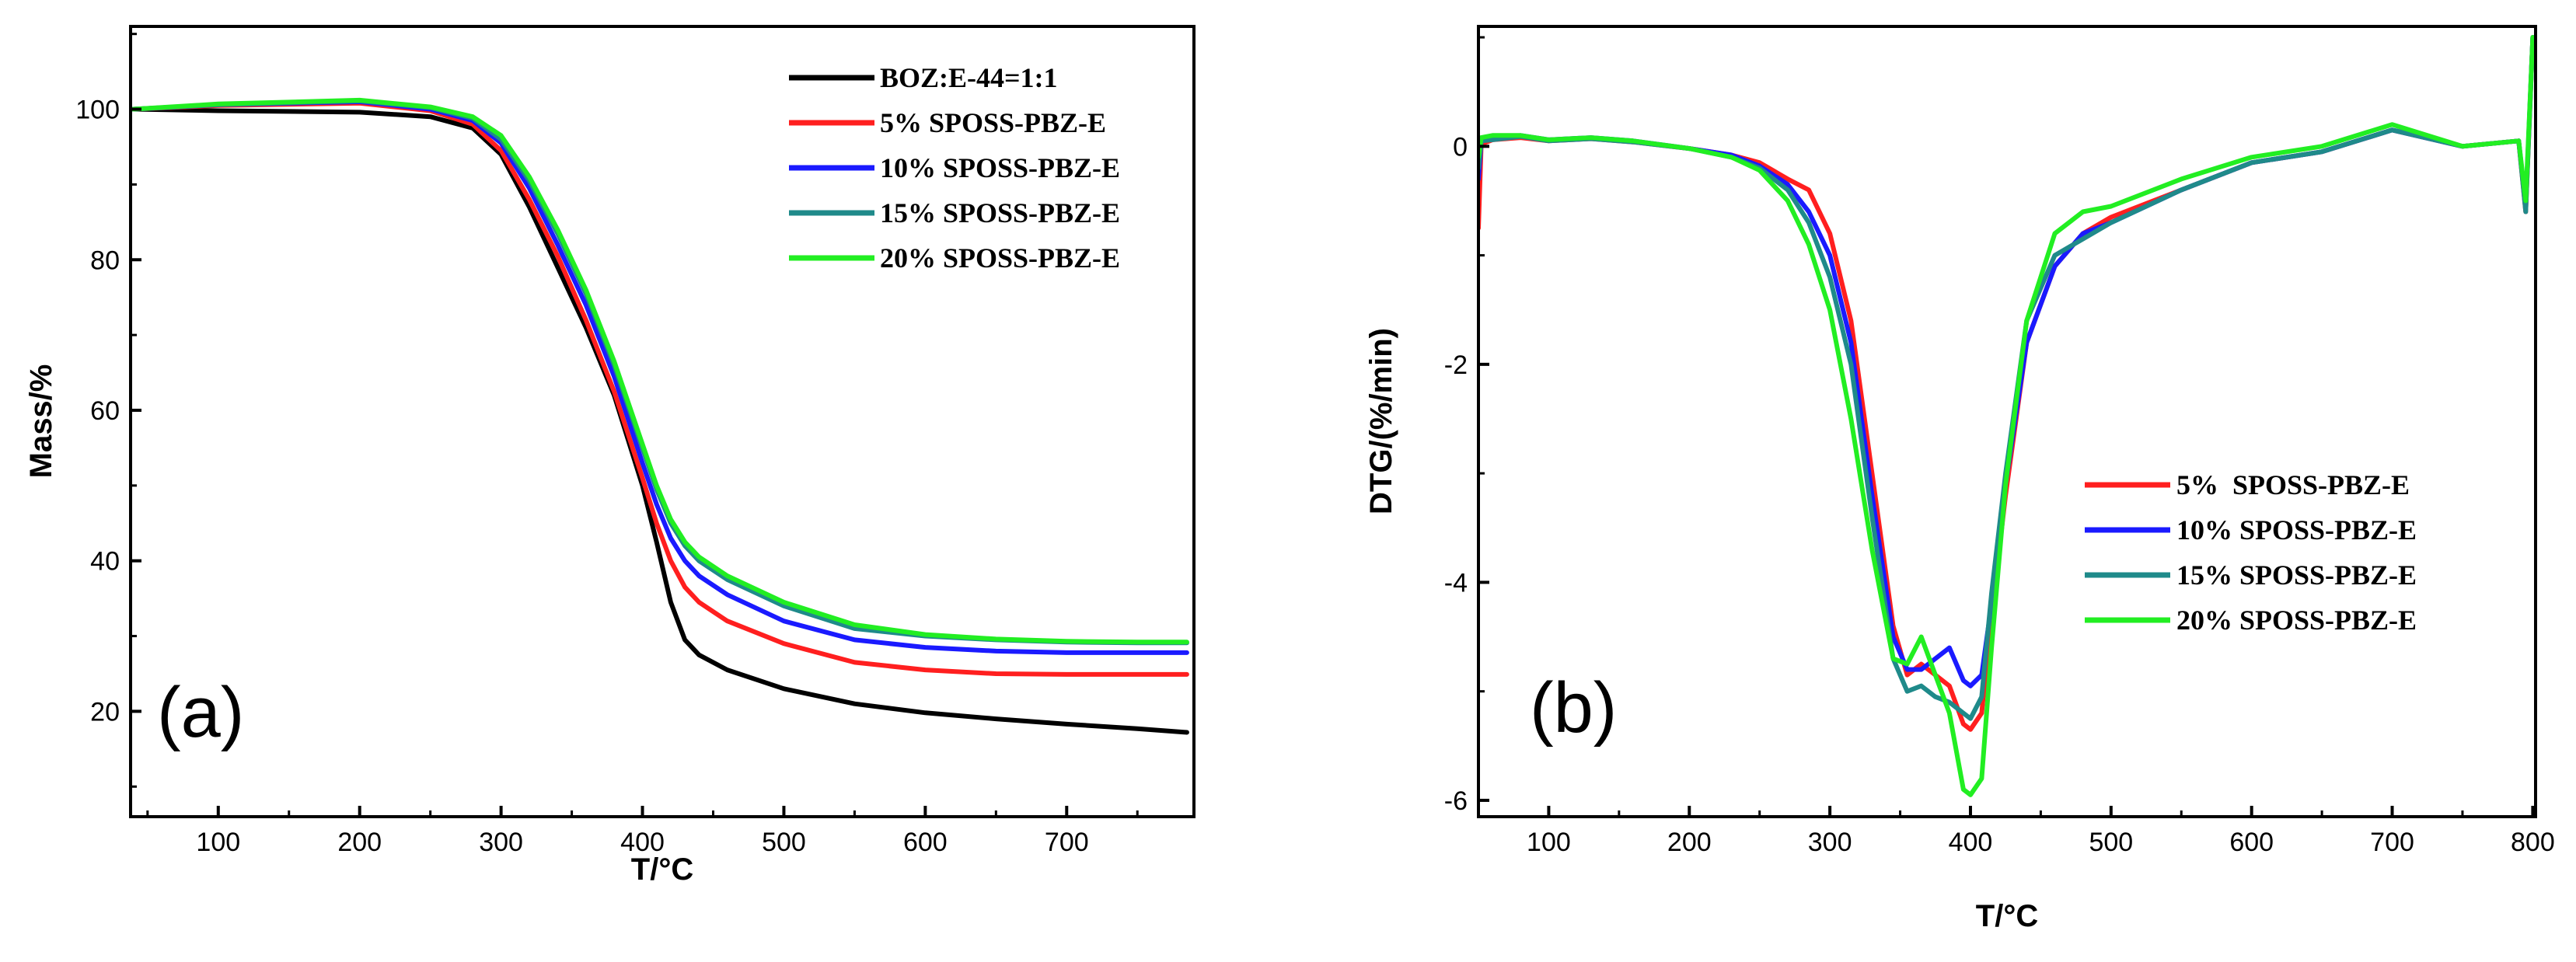 The image size is (2576, 962). I want to click on panel-b-y-axis-label: DTG/(%/min), so click(1381, 421).